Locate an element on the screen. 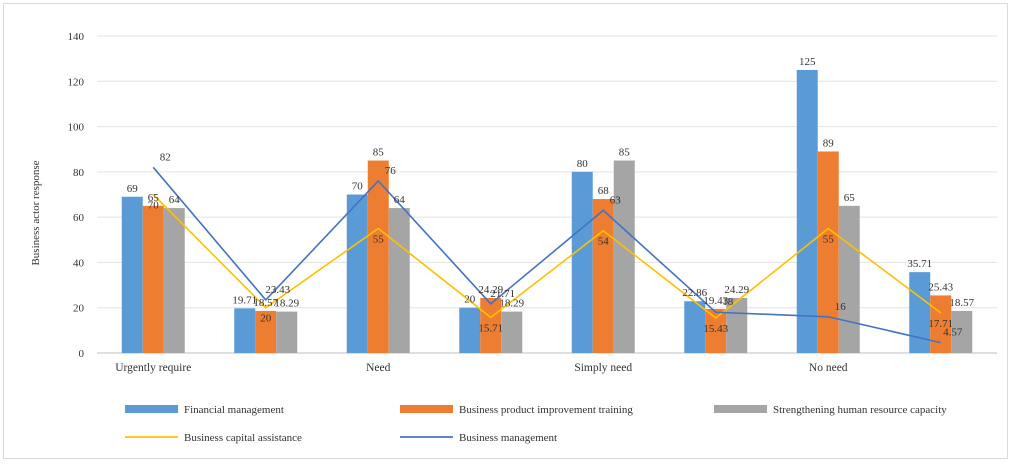  legend-label: Business product improvement training is located at coordinates (546, 410).